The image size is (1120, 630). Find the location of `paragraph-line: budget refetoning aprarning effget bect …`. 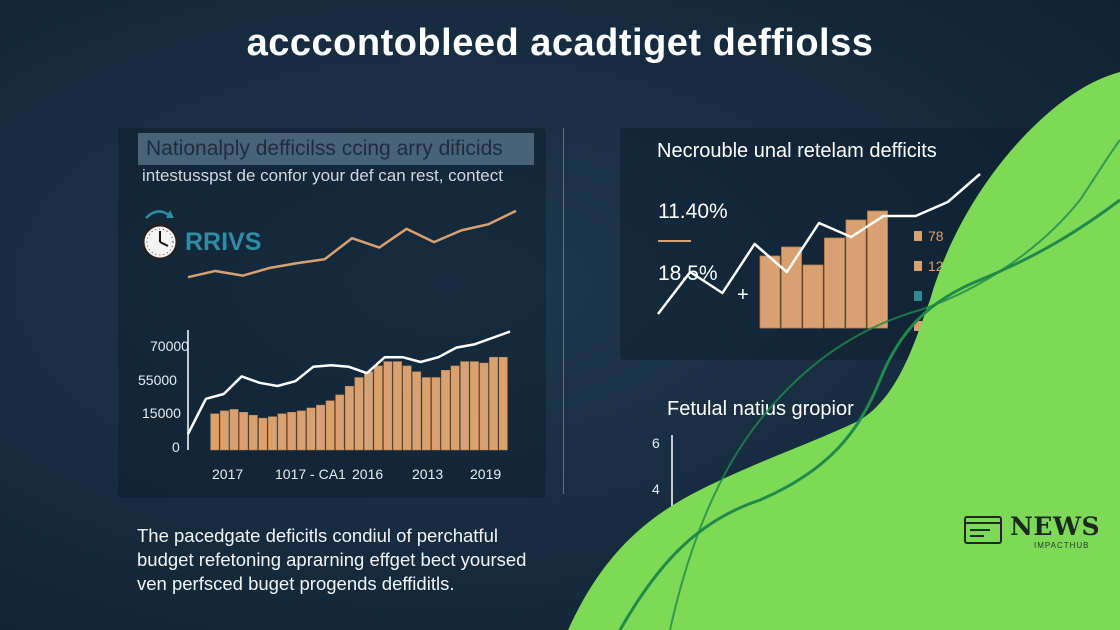

paragraph-line: budget refetoning aprarning effget bect … is located at coordinates (332, 559).